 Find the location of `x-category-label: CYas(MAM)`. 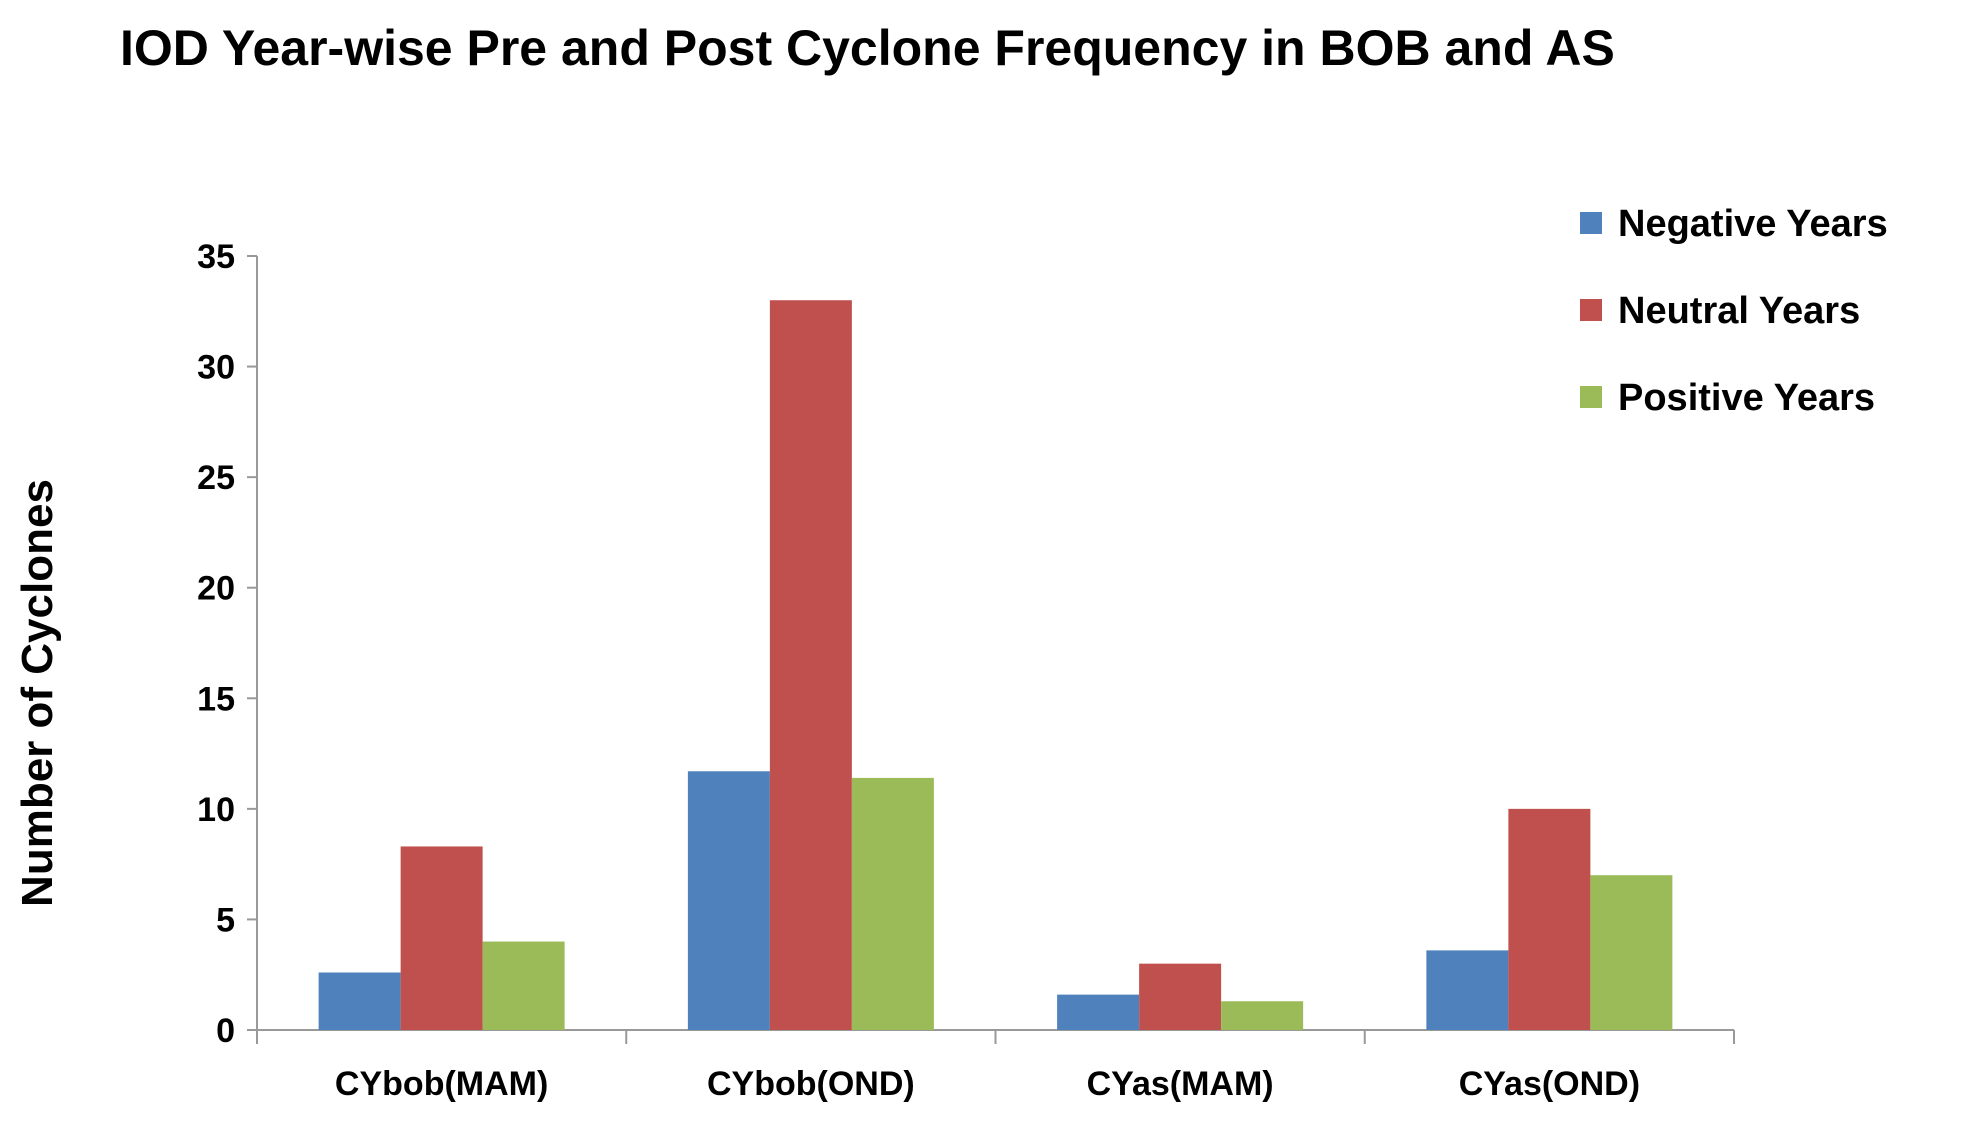

x-category-label: CYas(MAM) is located at coordinates (1180, 1084).